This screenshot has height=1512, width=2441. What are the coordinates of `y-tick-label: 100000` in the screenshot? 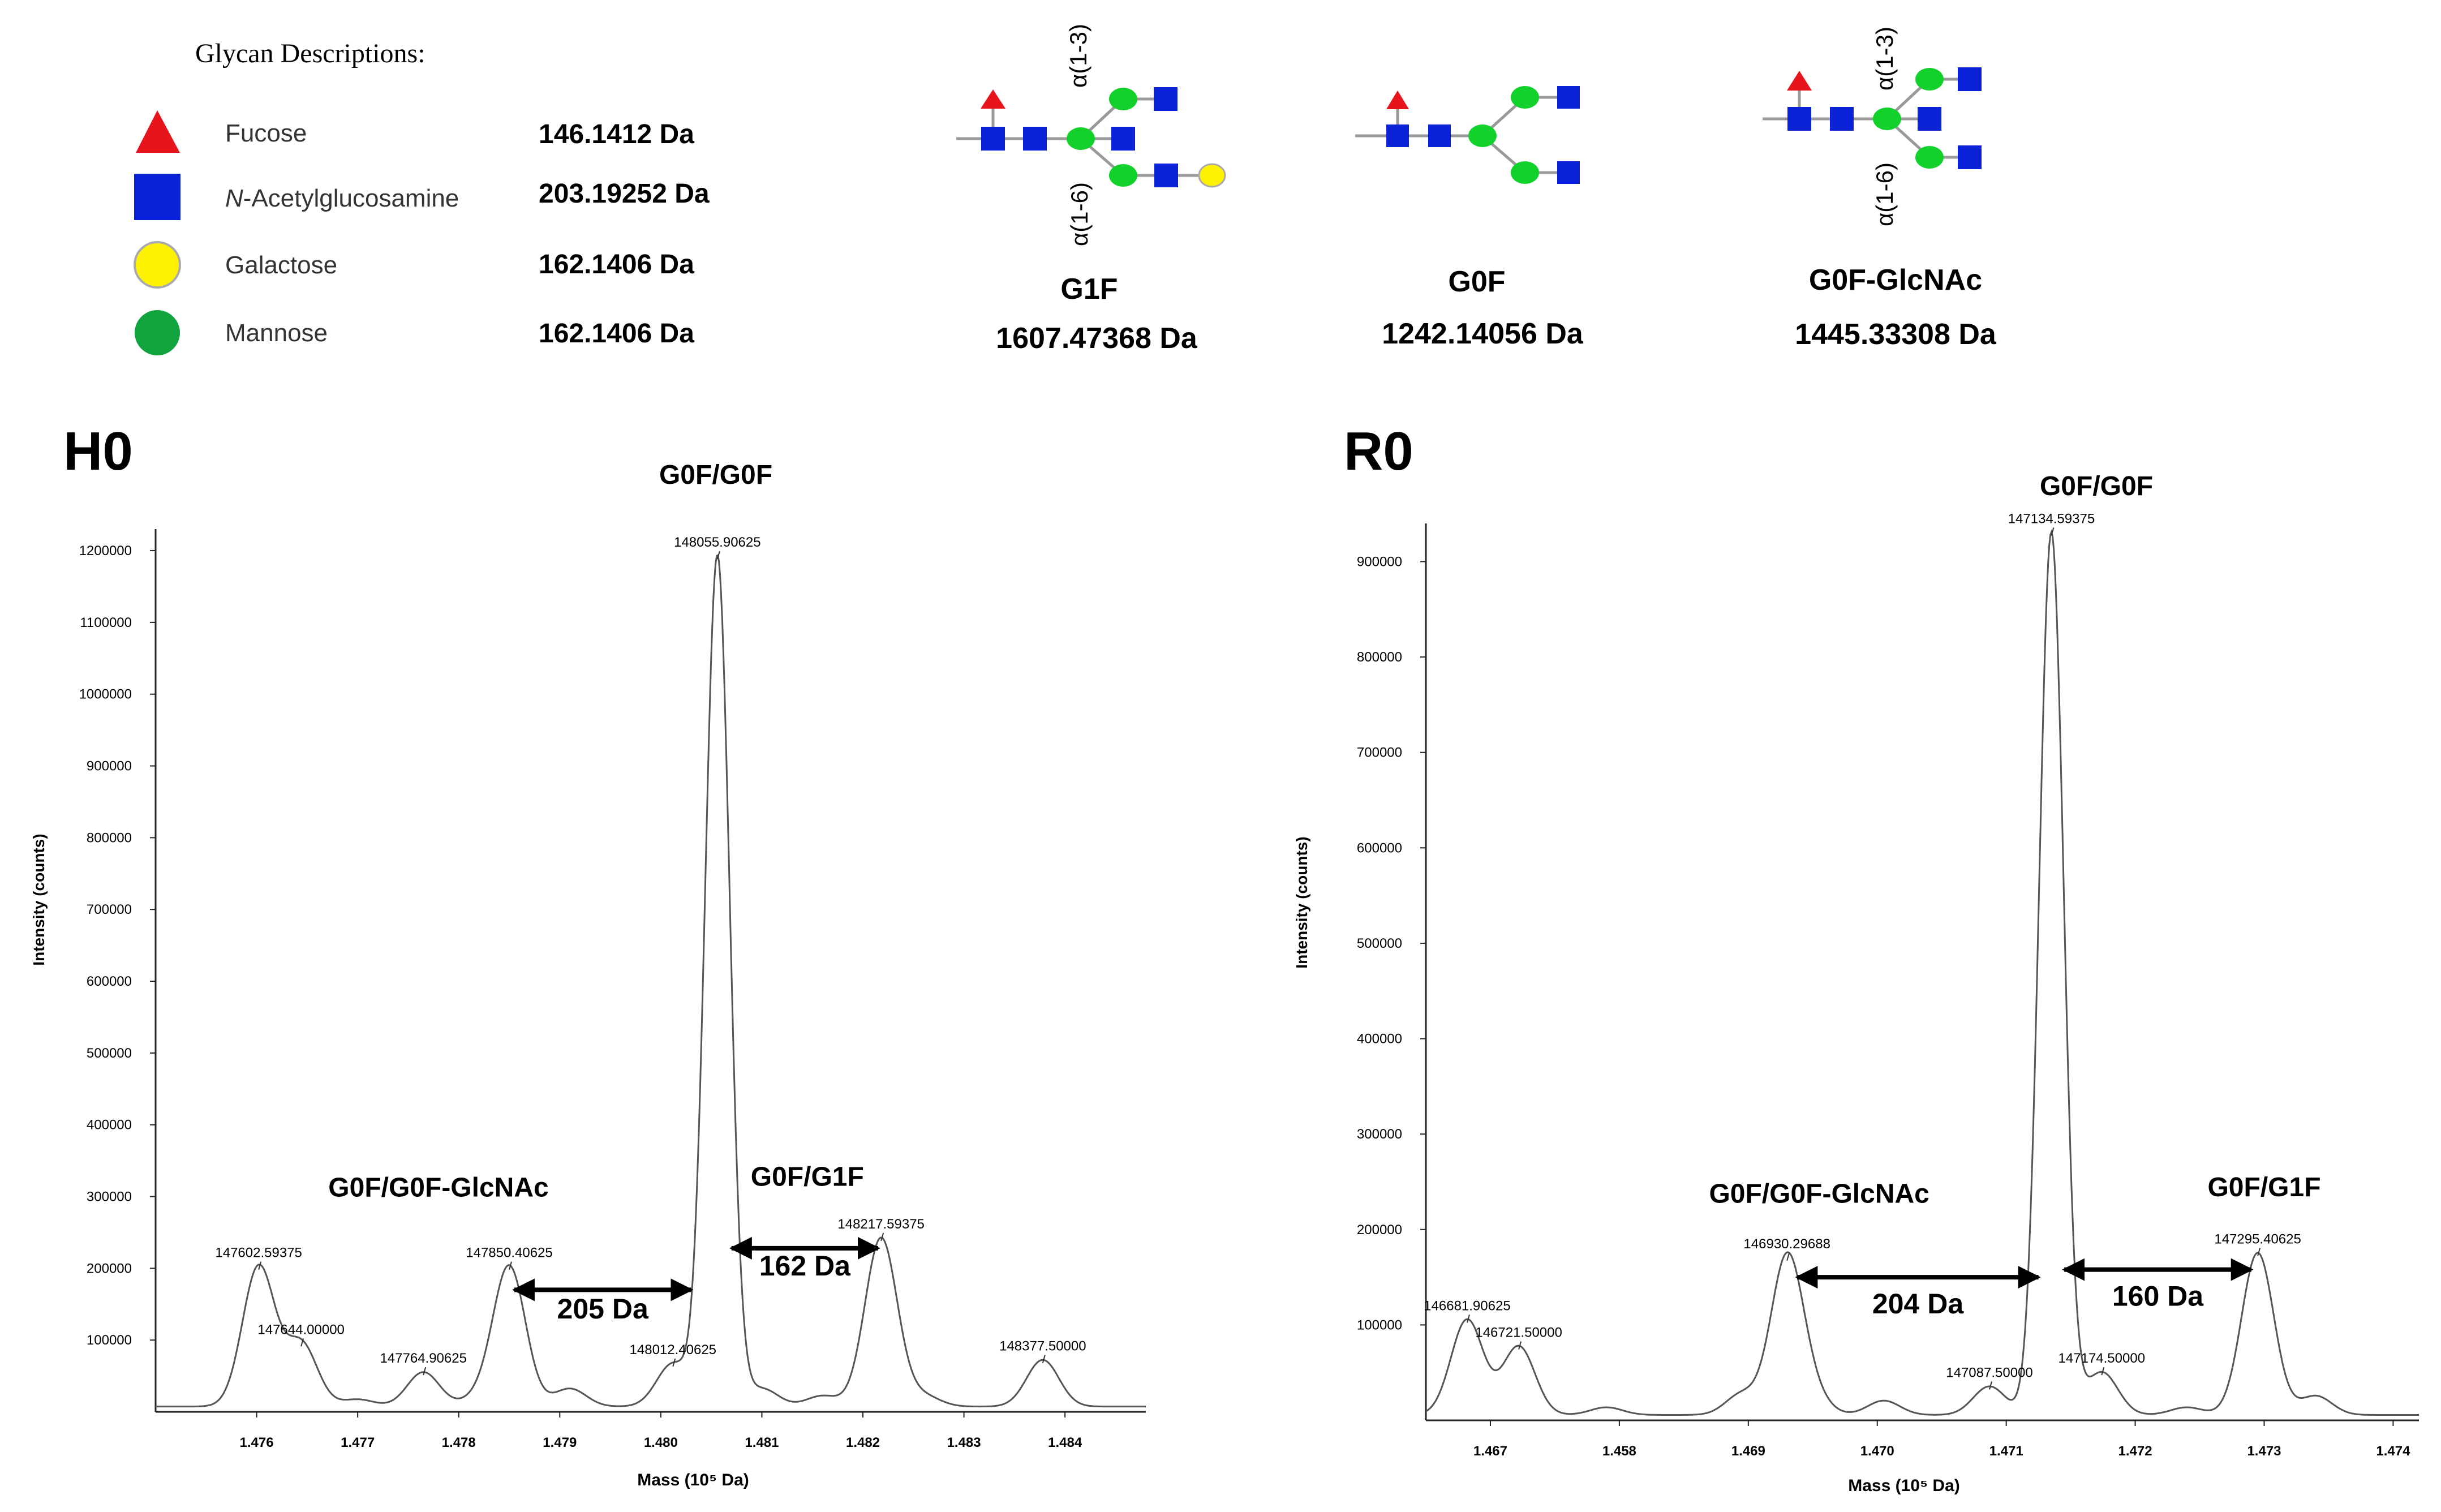 It's located at (109, 1340).